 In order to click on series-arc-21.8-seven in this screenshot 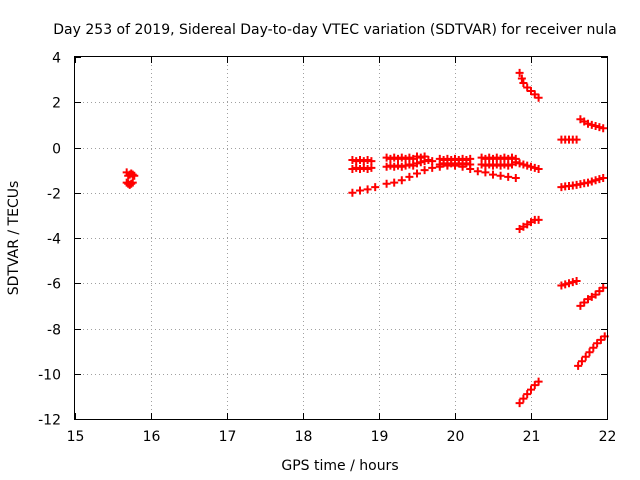, I will do `click(592, 296)`.